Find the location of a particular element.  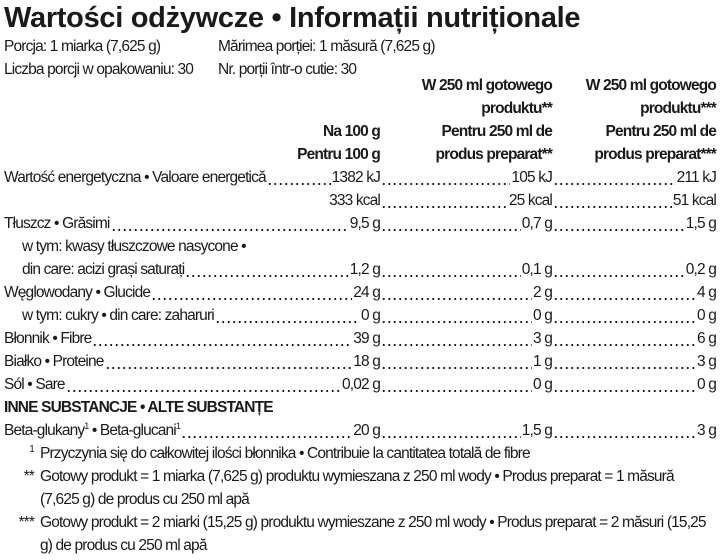

value-250ml-2: 211 kJ is located at coordinates (696, 177).